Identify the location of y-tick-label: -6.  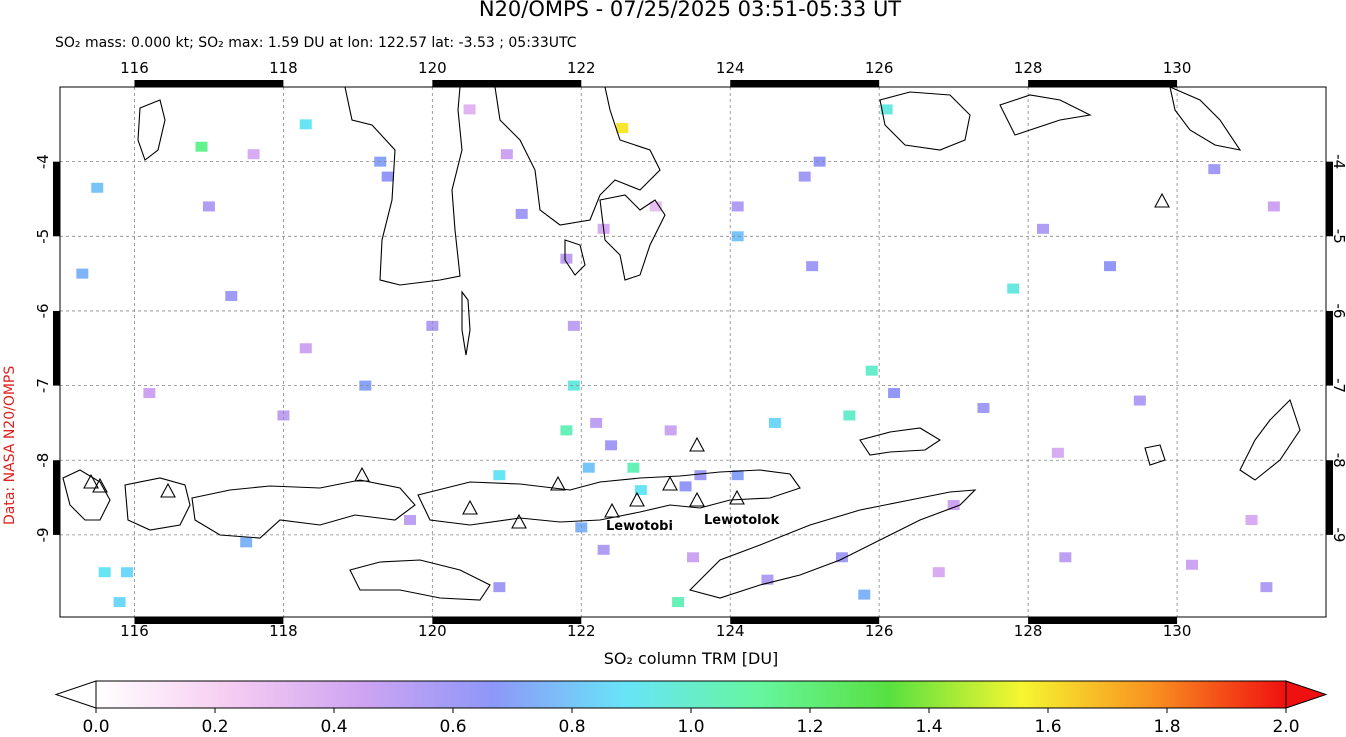
(43, 310).